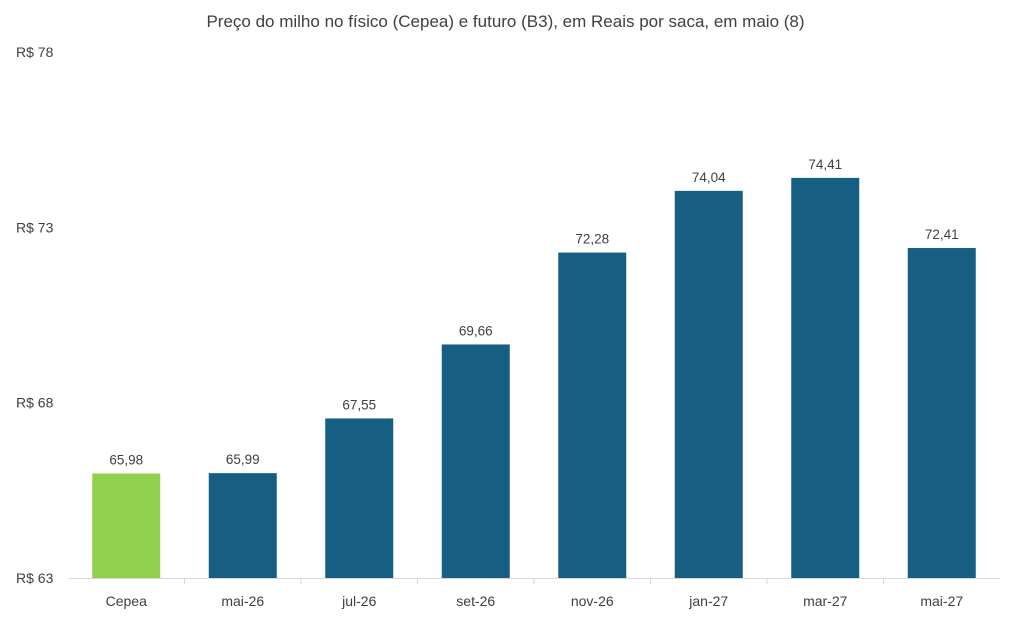 This screenshot has height=629, width=1011. Describe the element at coordinates (358, 601) in the screenshot. I see `x-tick-label: jul-26` at that location.